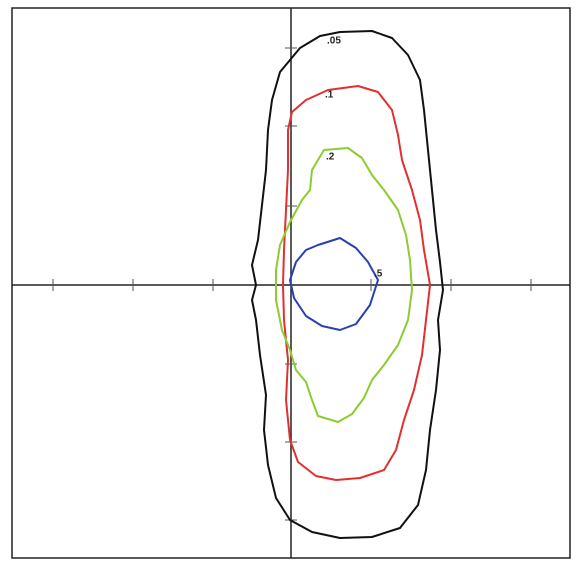  Describe the element at coordinates (334, 41) in the screenshot. I see `contour-label: .05` at that location.